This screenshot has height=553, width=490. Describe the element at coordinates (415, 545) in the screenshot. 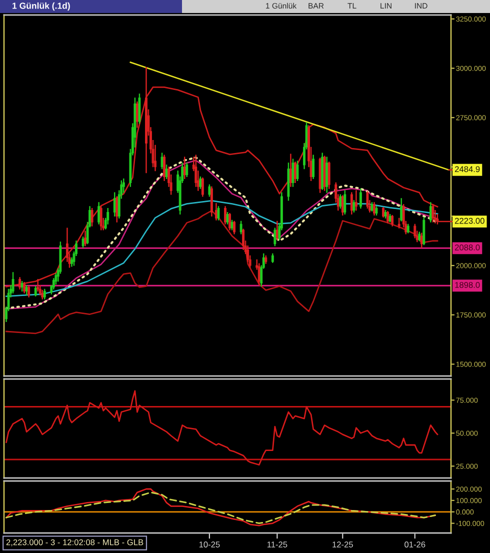

I see `x-tick-label: 01-26` at that location.